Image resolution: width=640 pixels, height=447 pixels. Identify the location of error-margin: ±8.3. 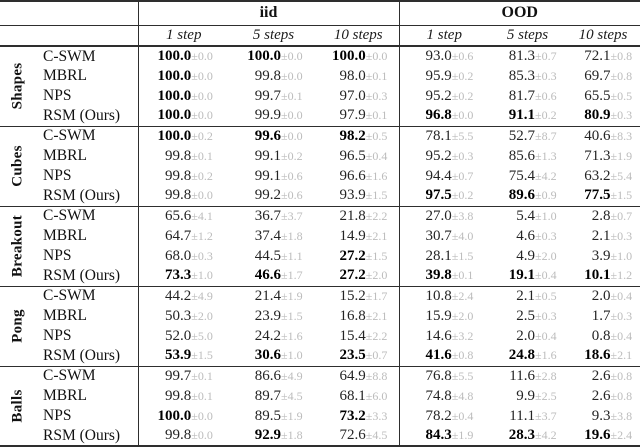
(621, 135).